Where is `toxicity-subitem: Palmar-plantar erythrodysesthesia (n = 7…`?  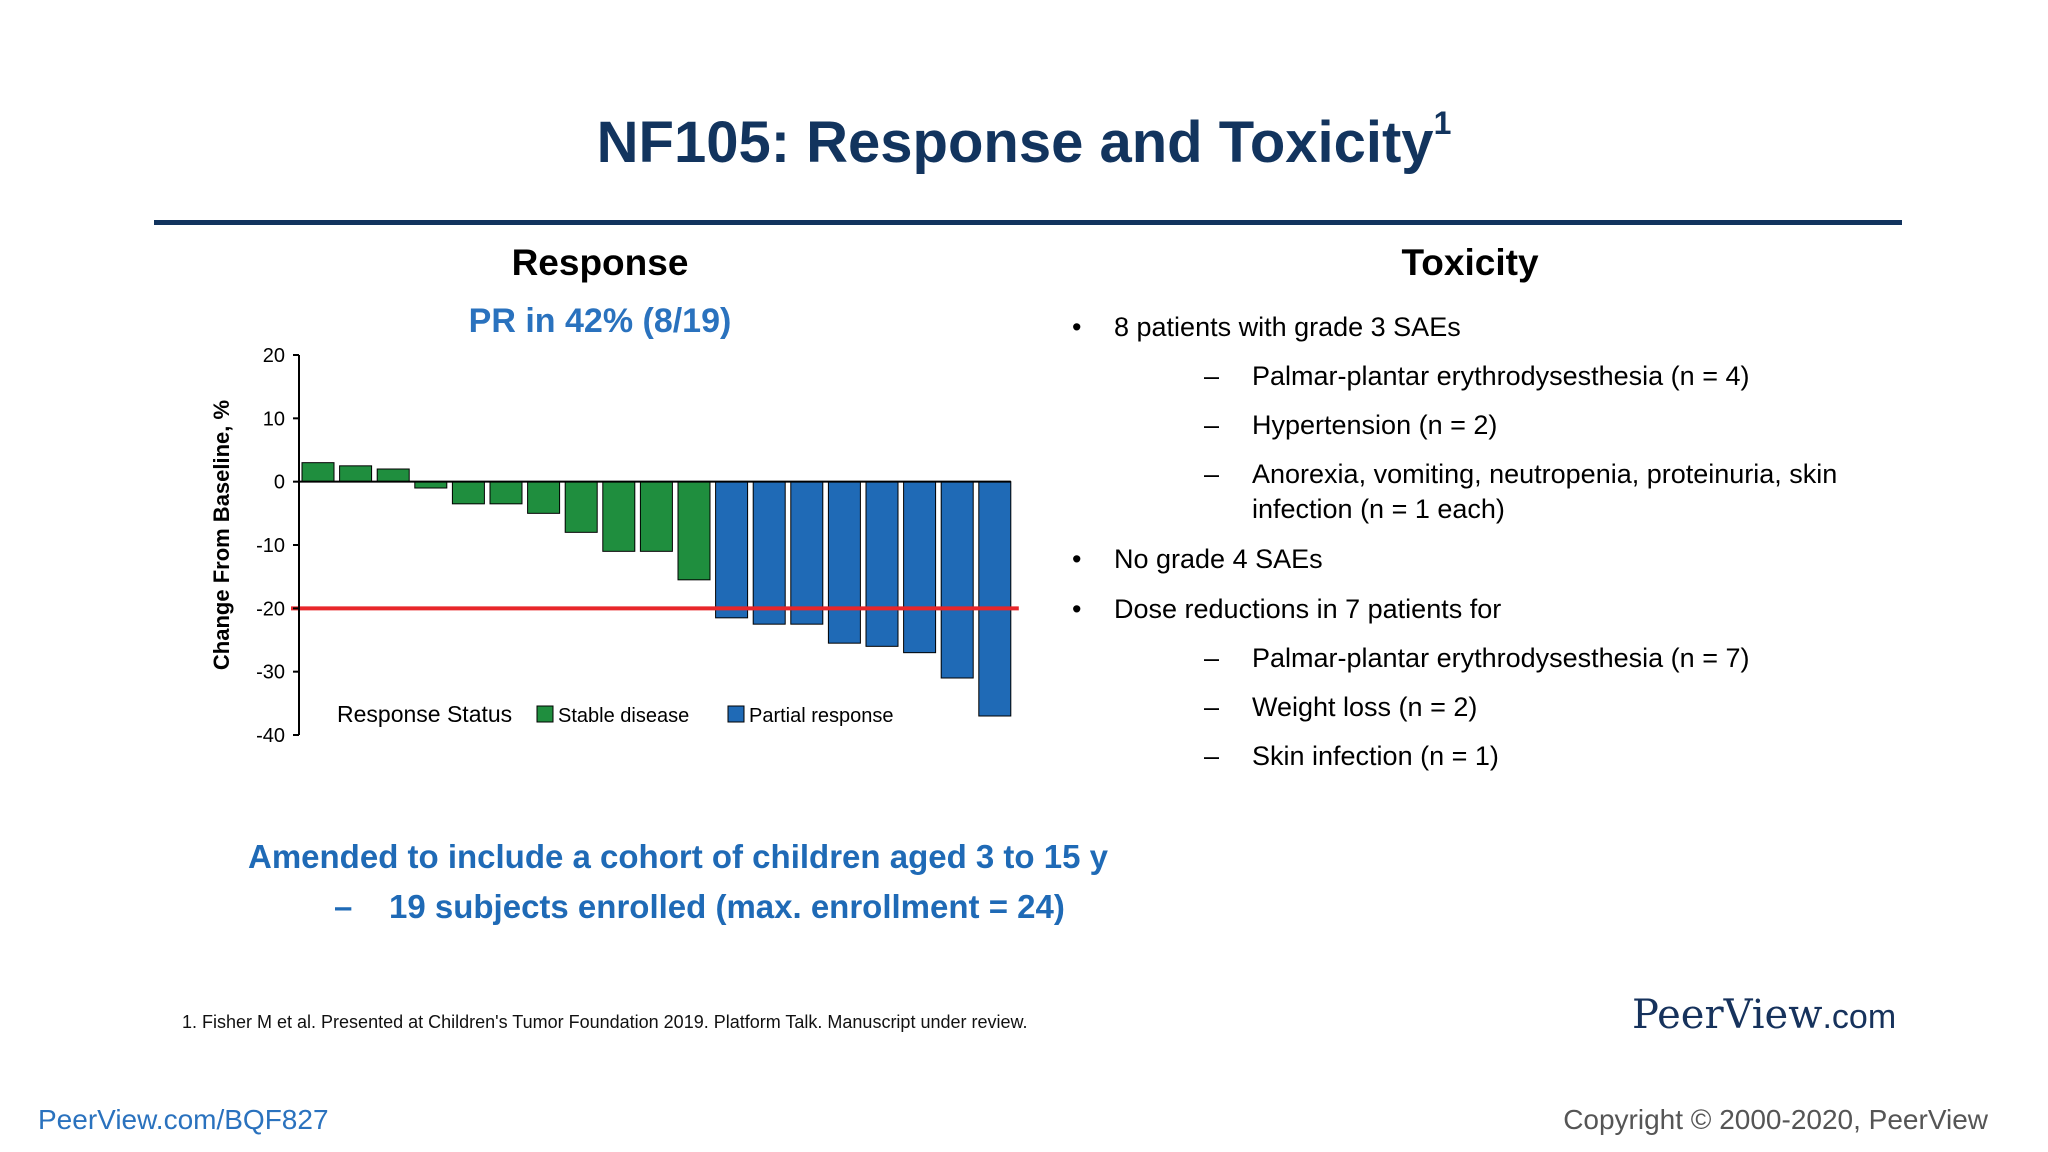 toxicity-subitem: Palmar-plantar erythrodysesthesia (n = 7… is located at coordinates (1539, 658).